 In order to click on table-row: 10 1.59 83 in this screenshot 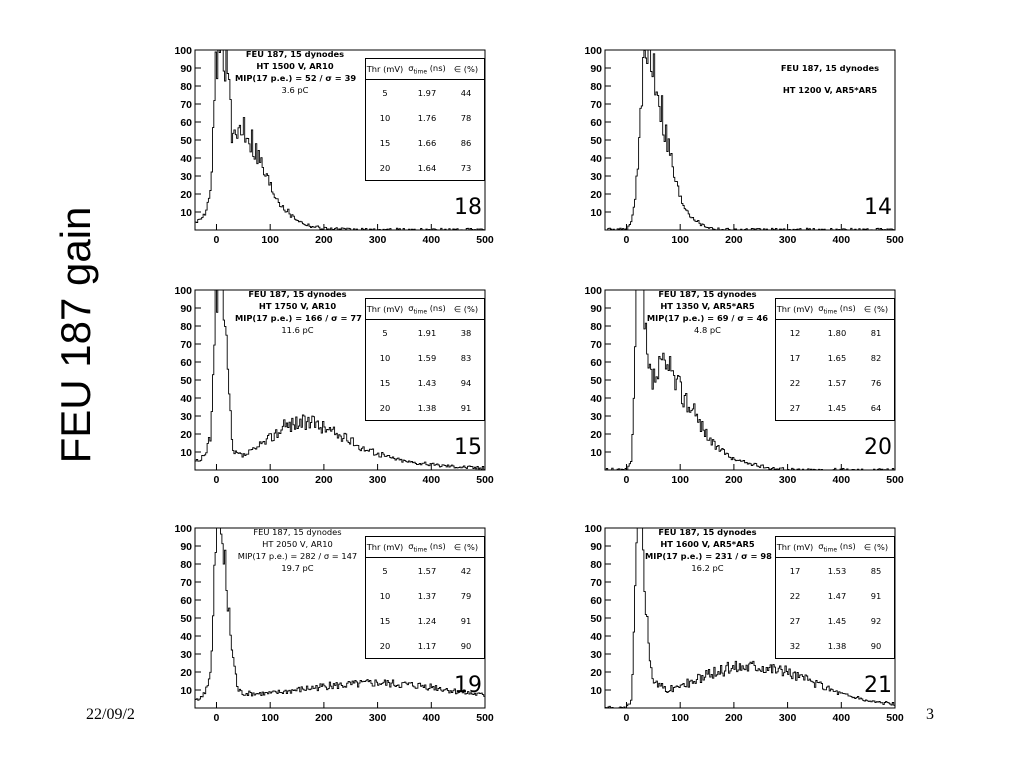, I will do `click(425, 357)`.